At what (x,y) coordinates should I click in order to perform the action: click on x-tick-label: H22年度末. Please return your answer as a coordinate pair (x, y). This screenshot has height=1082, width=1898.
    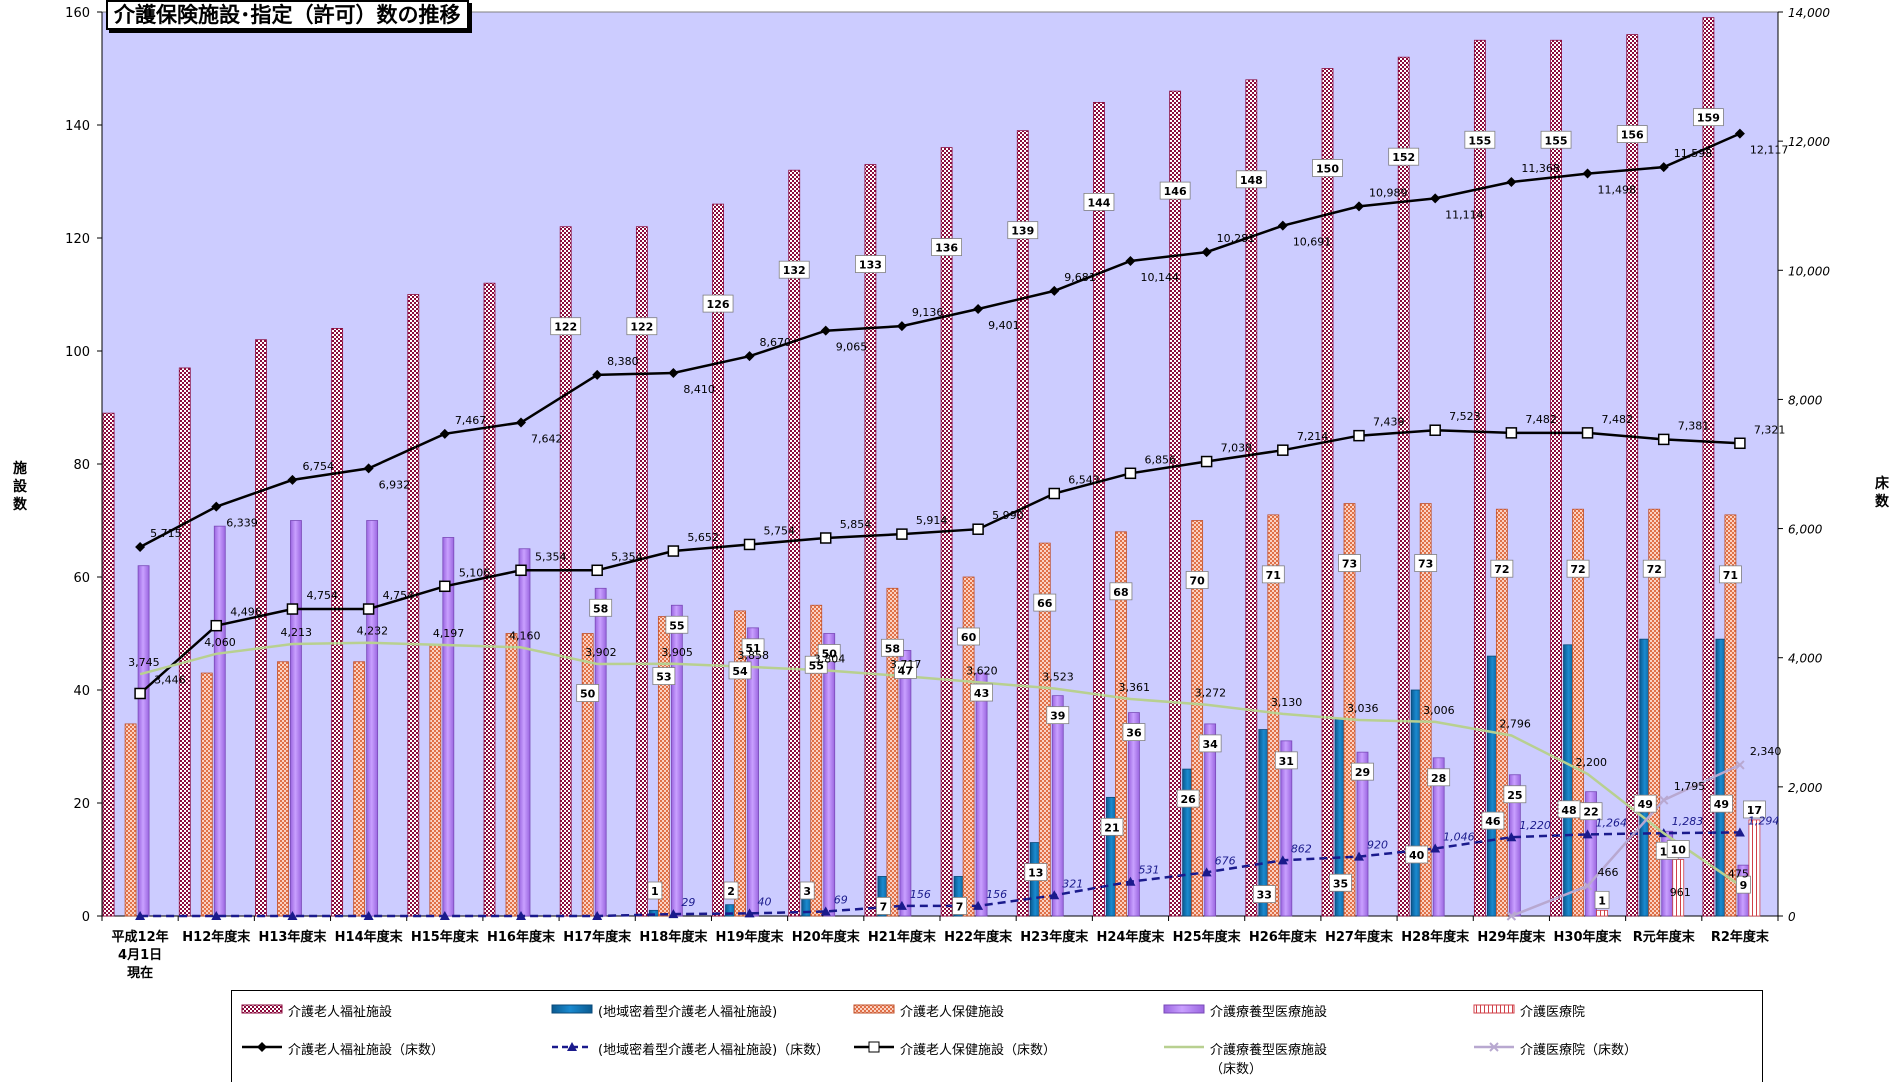
    Looking at the image, I should click on (978, 937).